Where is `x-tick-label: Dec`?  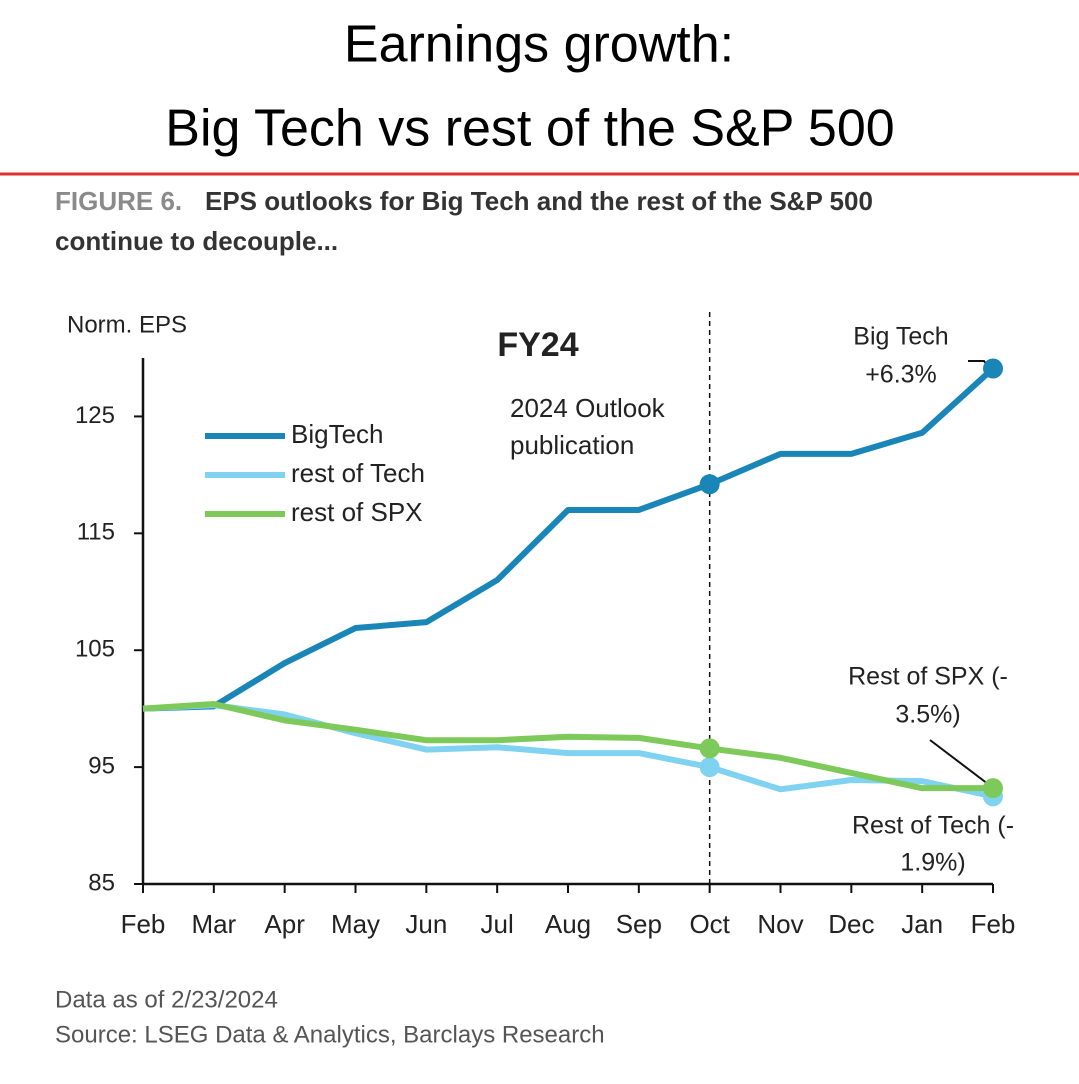 x-tick-label: Dec is located at coordinates (851, 924).